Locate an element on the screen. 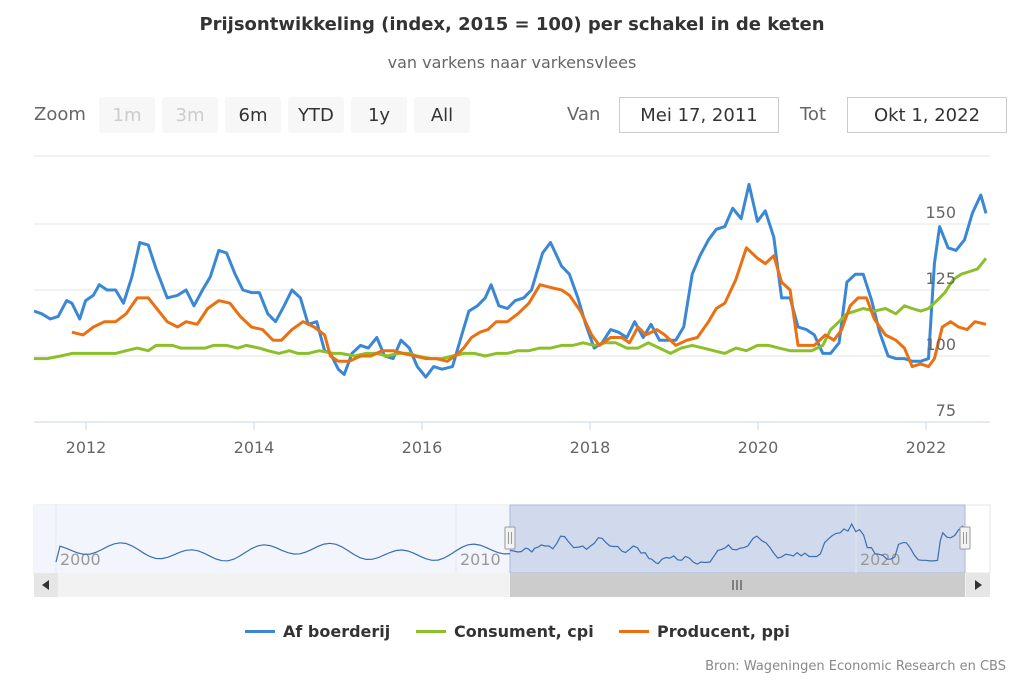 This screenshot has width=1024, height=683. y-tick-label: 150 is located at coordinates (940, 212).